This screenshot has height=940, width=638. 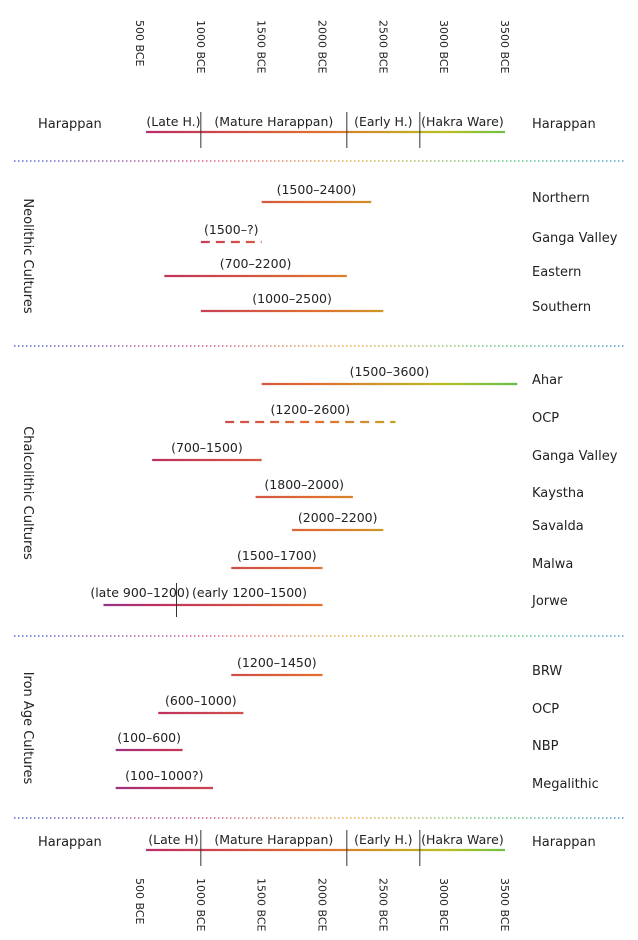 What do you see at coordinates (547, 380) in the screenshot?
I see `culture-row-label: Ahar` at bounding box center [547, 380].